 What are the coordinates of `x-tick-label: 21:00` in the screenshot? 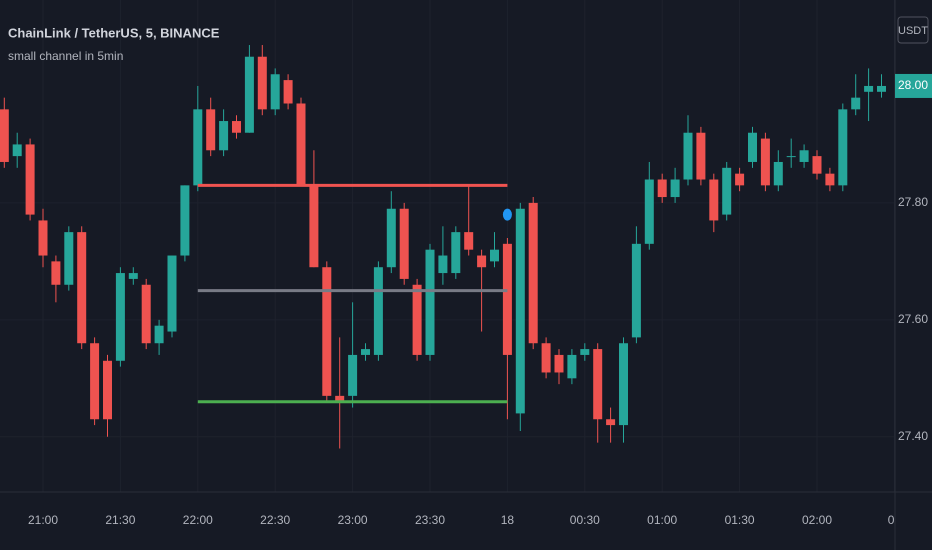 It's located at (43, 520).